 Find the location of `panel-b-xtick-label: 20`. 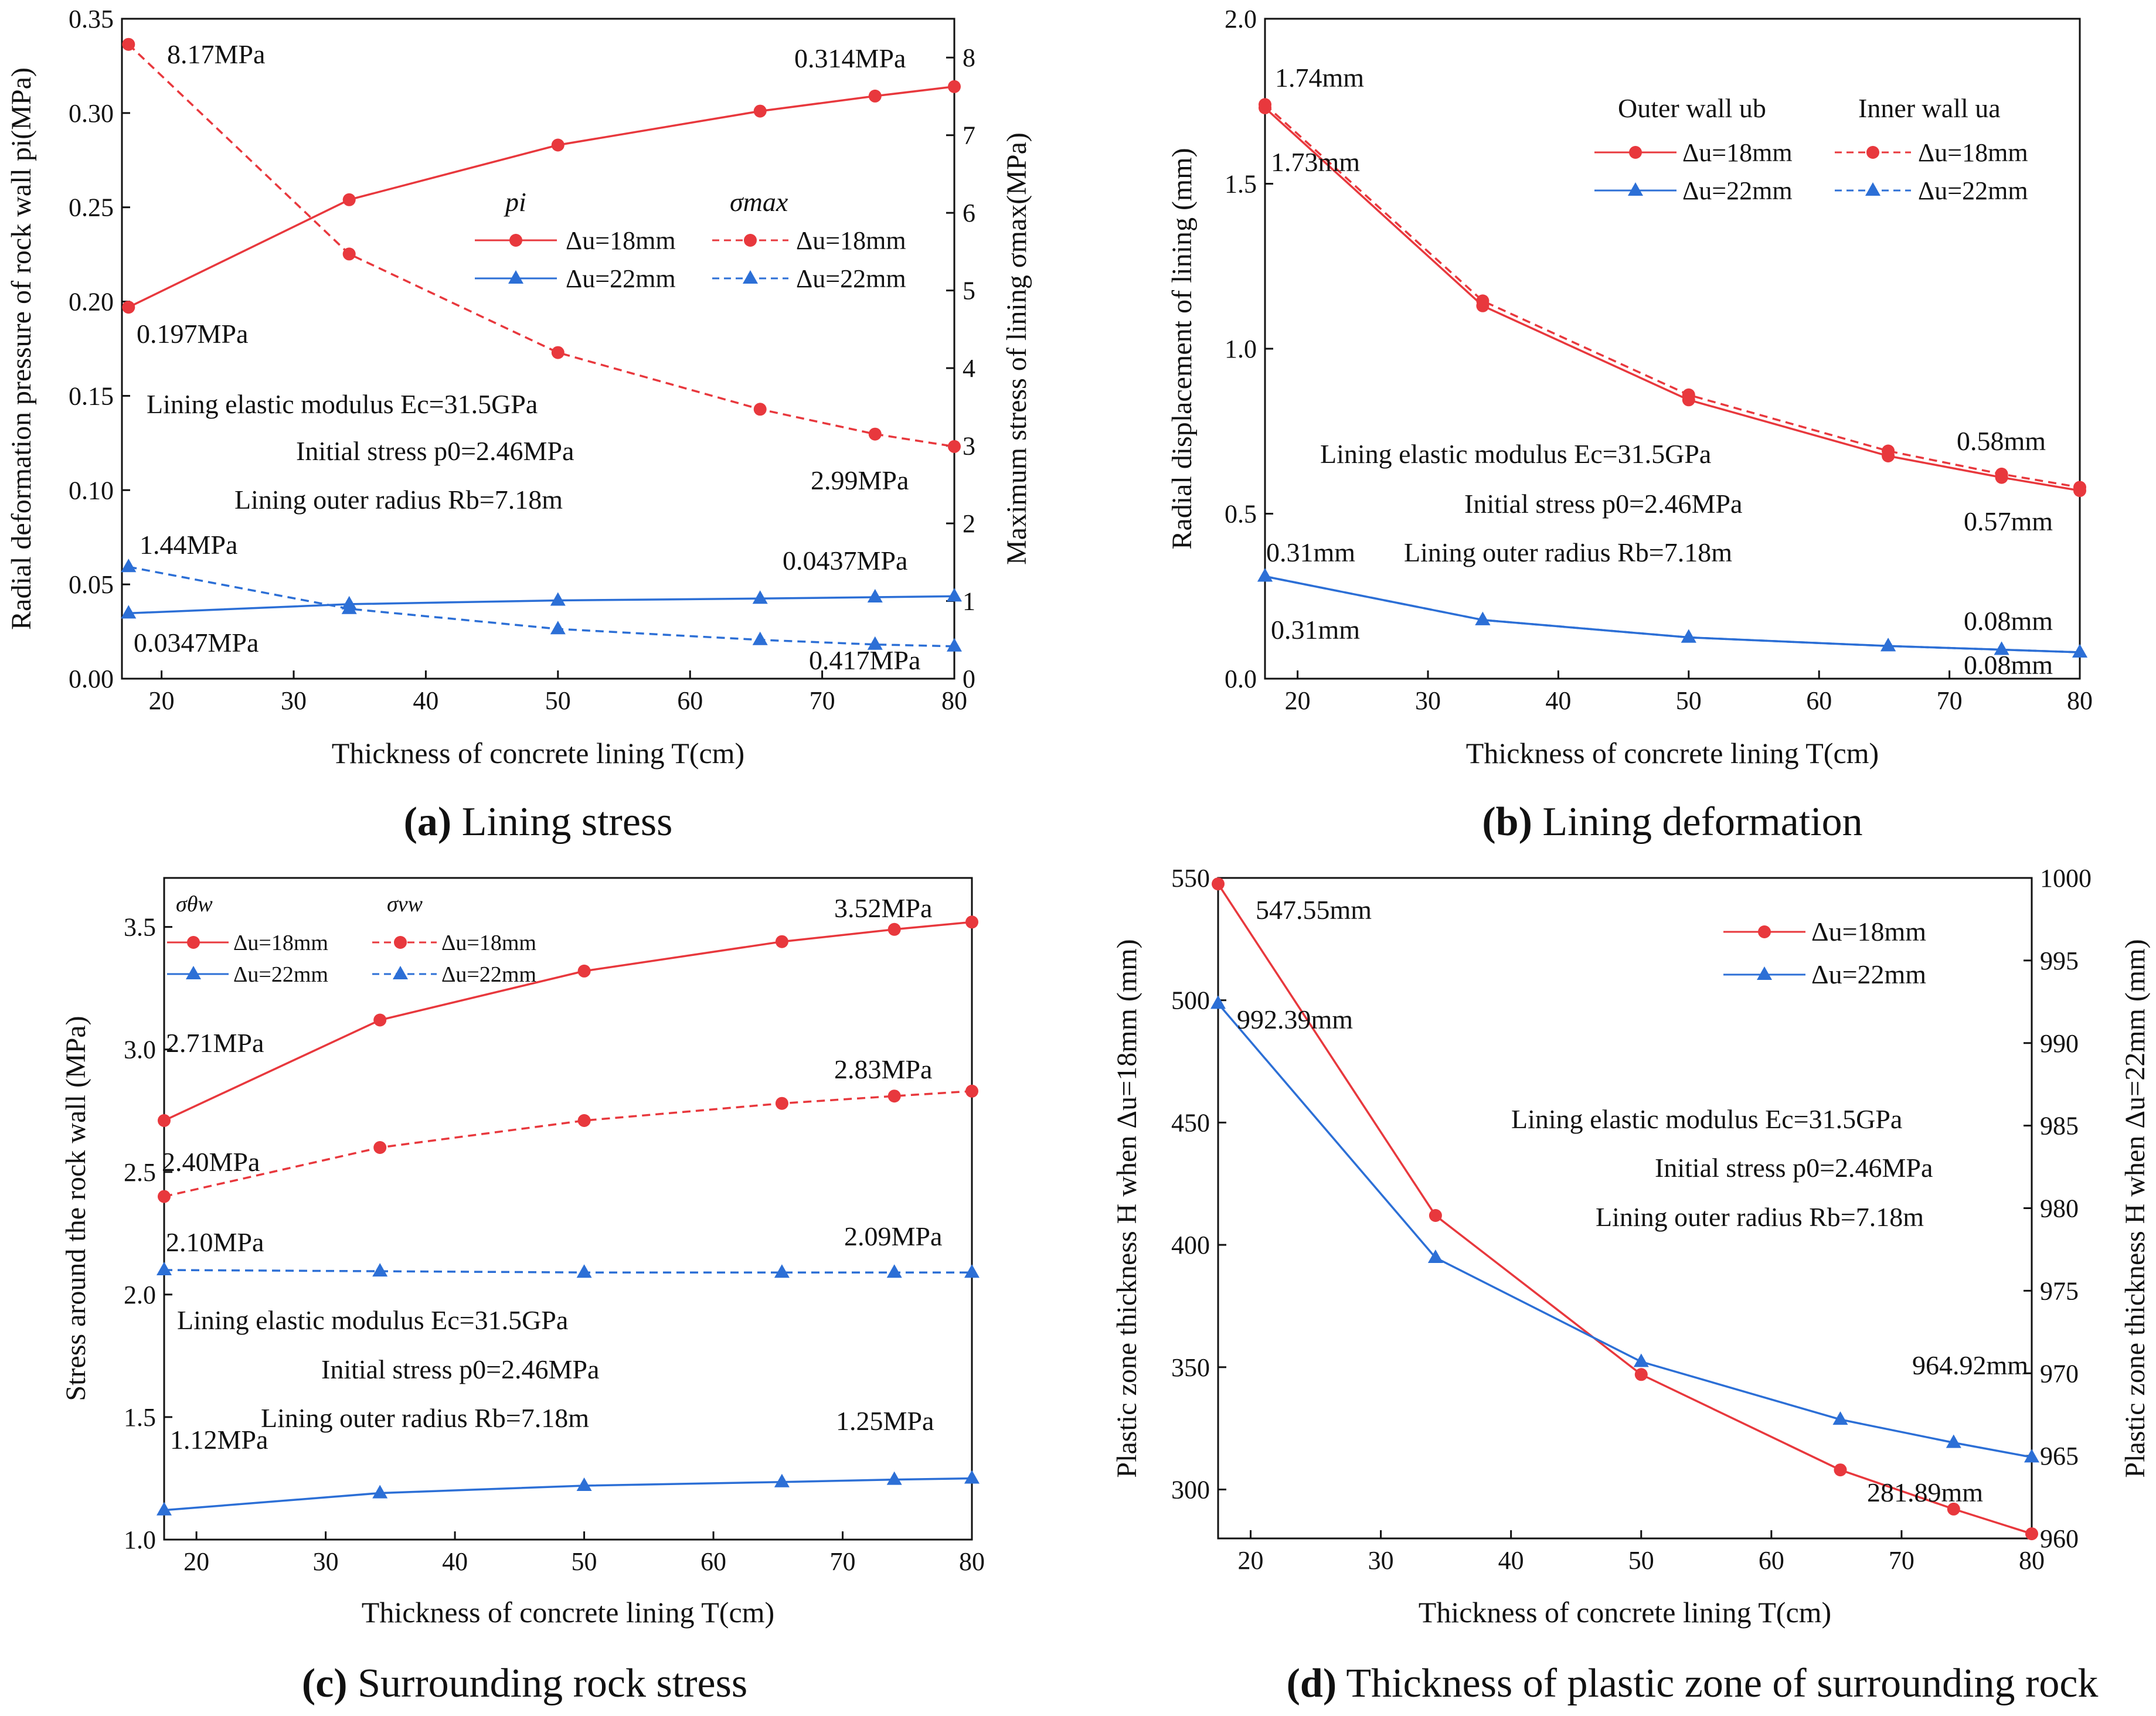

panel-b-xtick-label: 20 is located at coordinates (1298, 701).